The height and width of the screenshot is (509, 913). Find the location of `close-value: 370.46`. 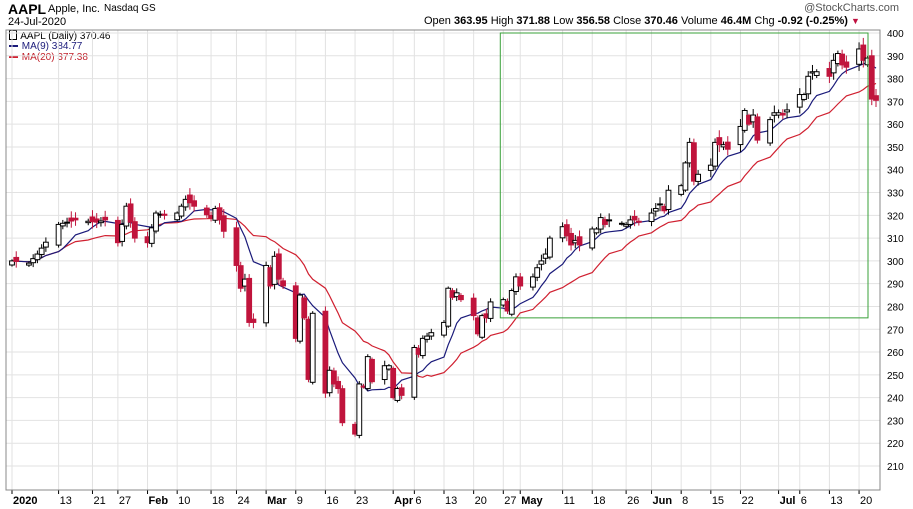

close-value: 370.46 is located at coordinates (661, 21).